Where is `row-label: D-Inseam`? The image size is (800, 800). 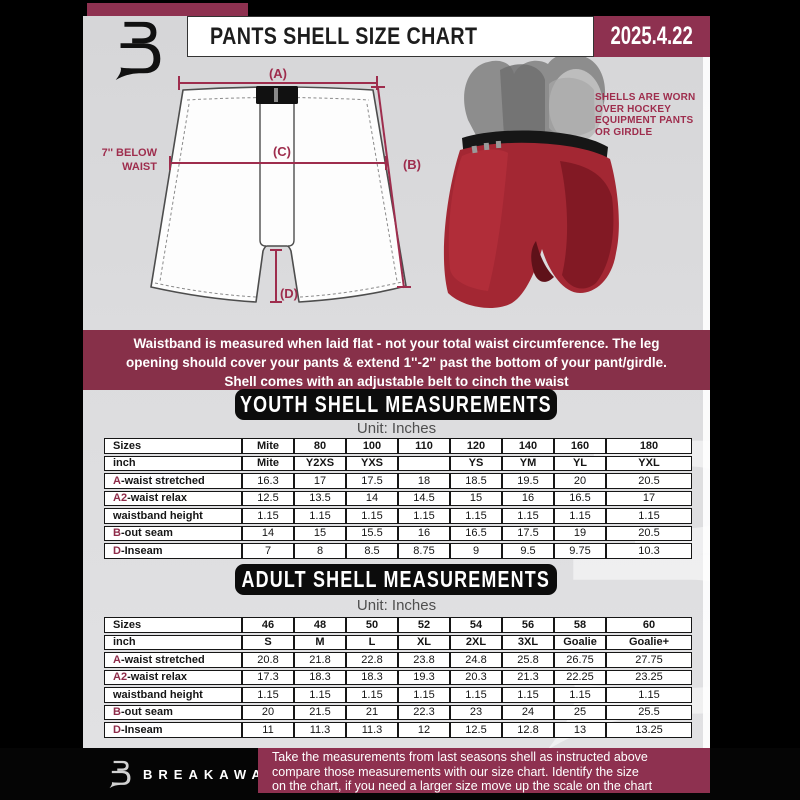 row-label: D-Inseam is located at coordinates (173, 551).